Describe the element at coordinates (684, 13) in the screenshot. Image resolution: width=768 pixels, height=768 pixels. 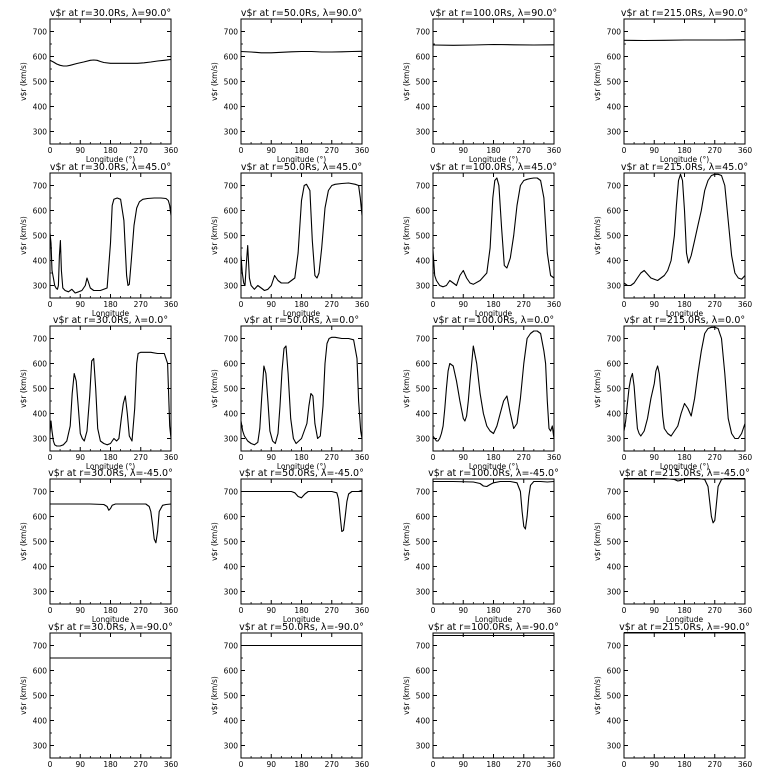
I see `chart-title: v$r at r=215.0Rs, λ=90.0°` at that location.